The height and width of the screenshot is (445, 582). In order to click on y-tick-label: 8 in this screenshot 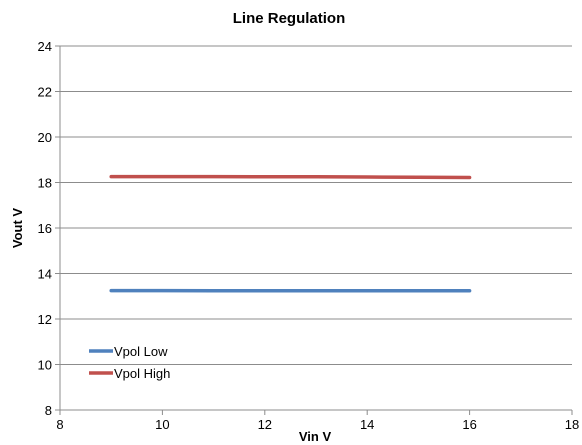, I will do `click(48, 410)`.